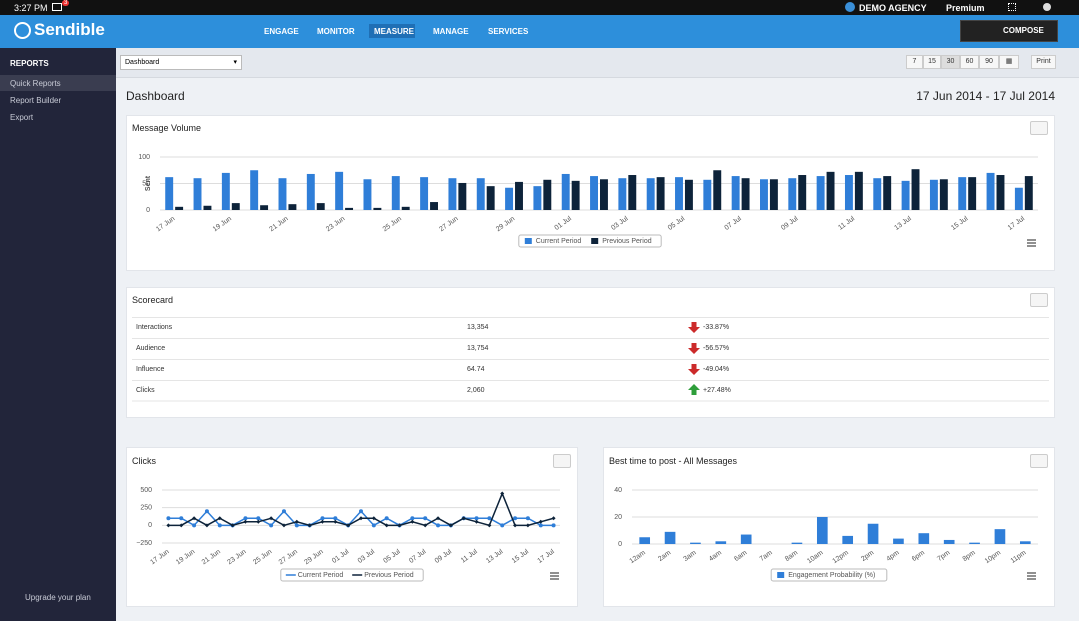  I want to click on plan: Premium, so click(965, 8).